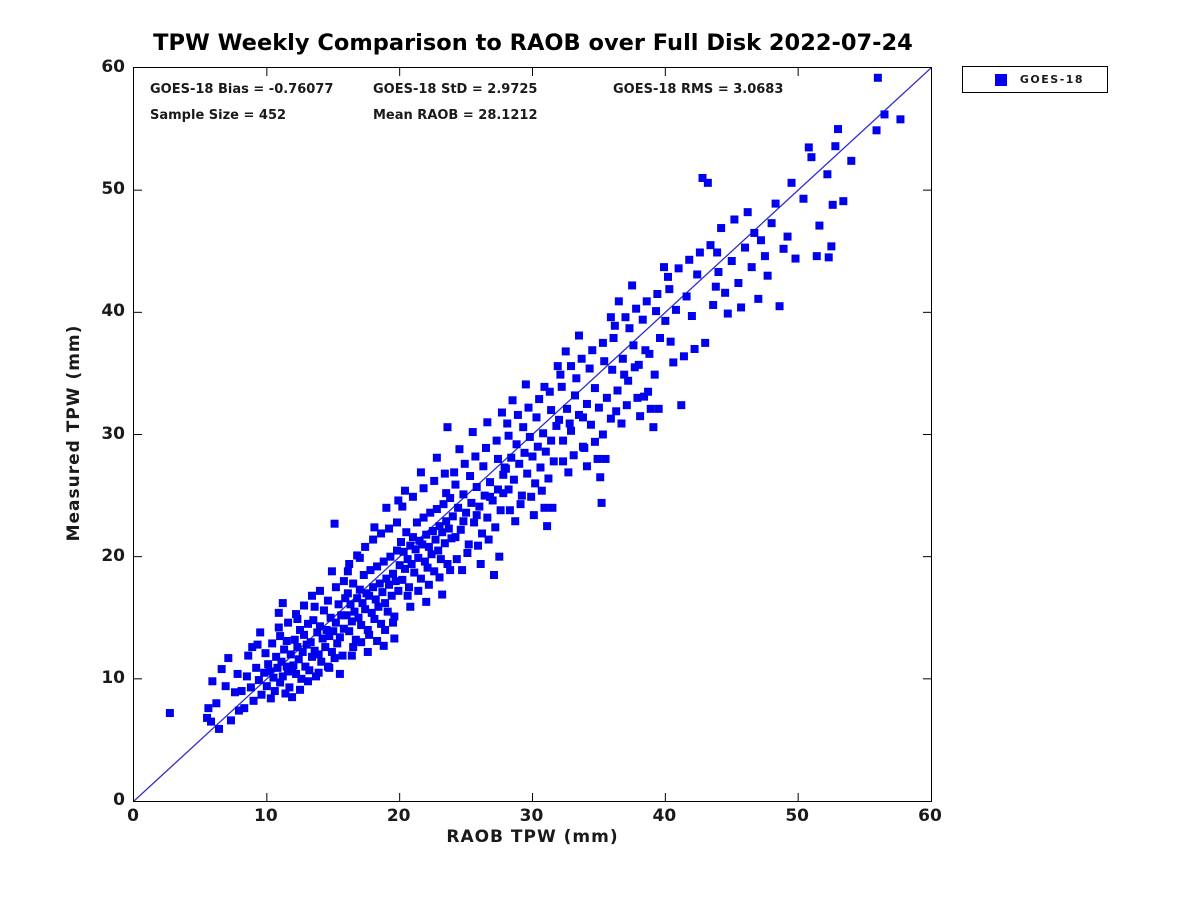 Image resolution: width=1200 pixels, height=900 pixels. Describe the element at coordinates (218, 115) in the screenshot. I see `stats-sample-size: Sample Size = 452` at that location.